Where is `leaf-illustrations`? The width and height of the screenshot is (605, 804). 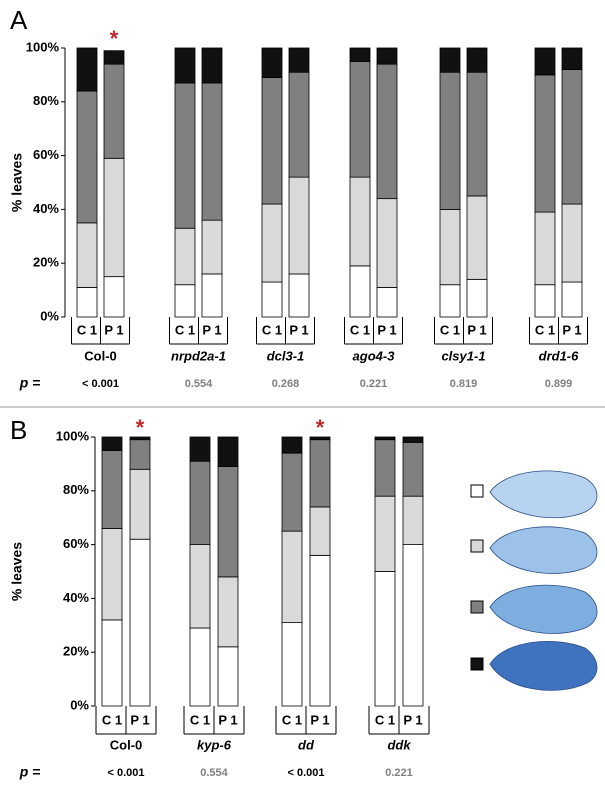 leaf-illustrations is located at coordinates (543, 580).